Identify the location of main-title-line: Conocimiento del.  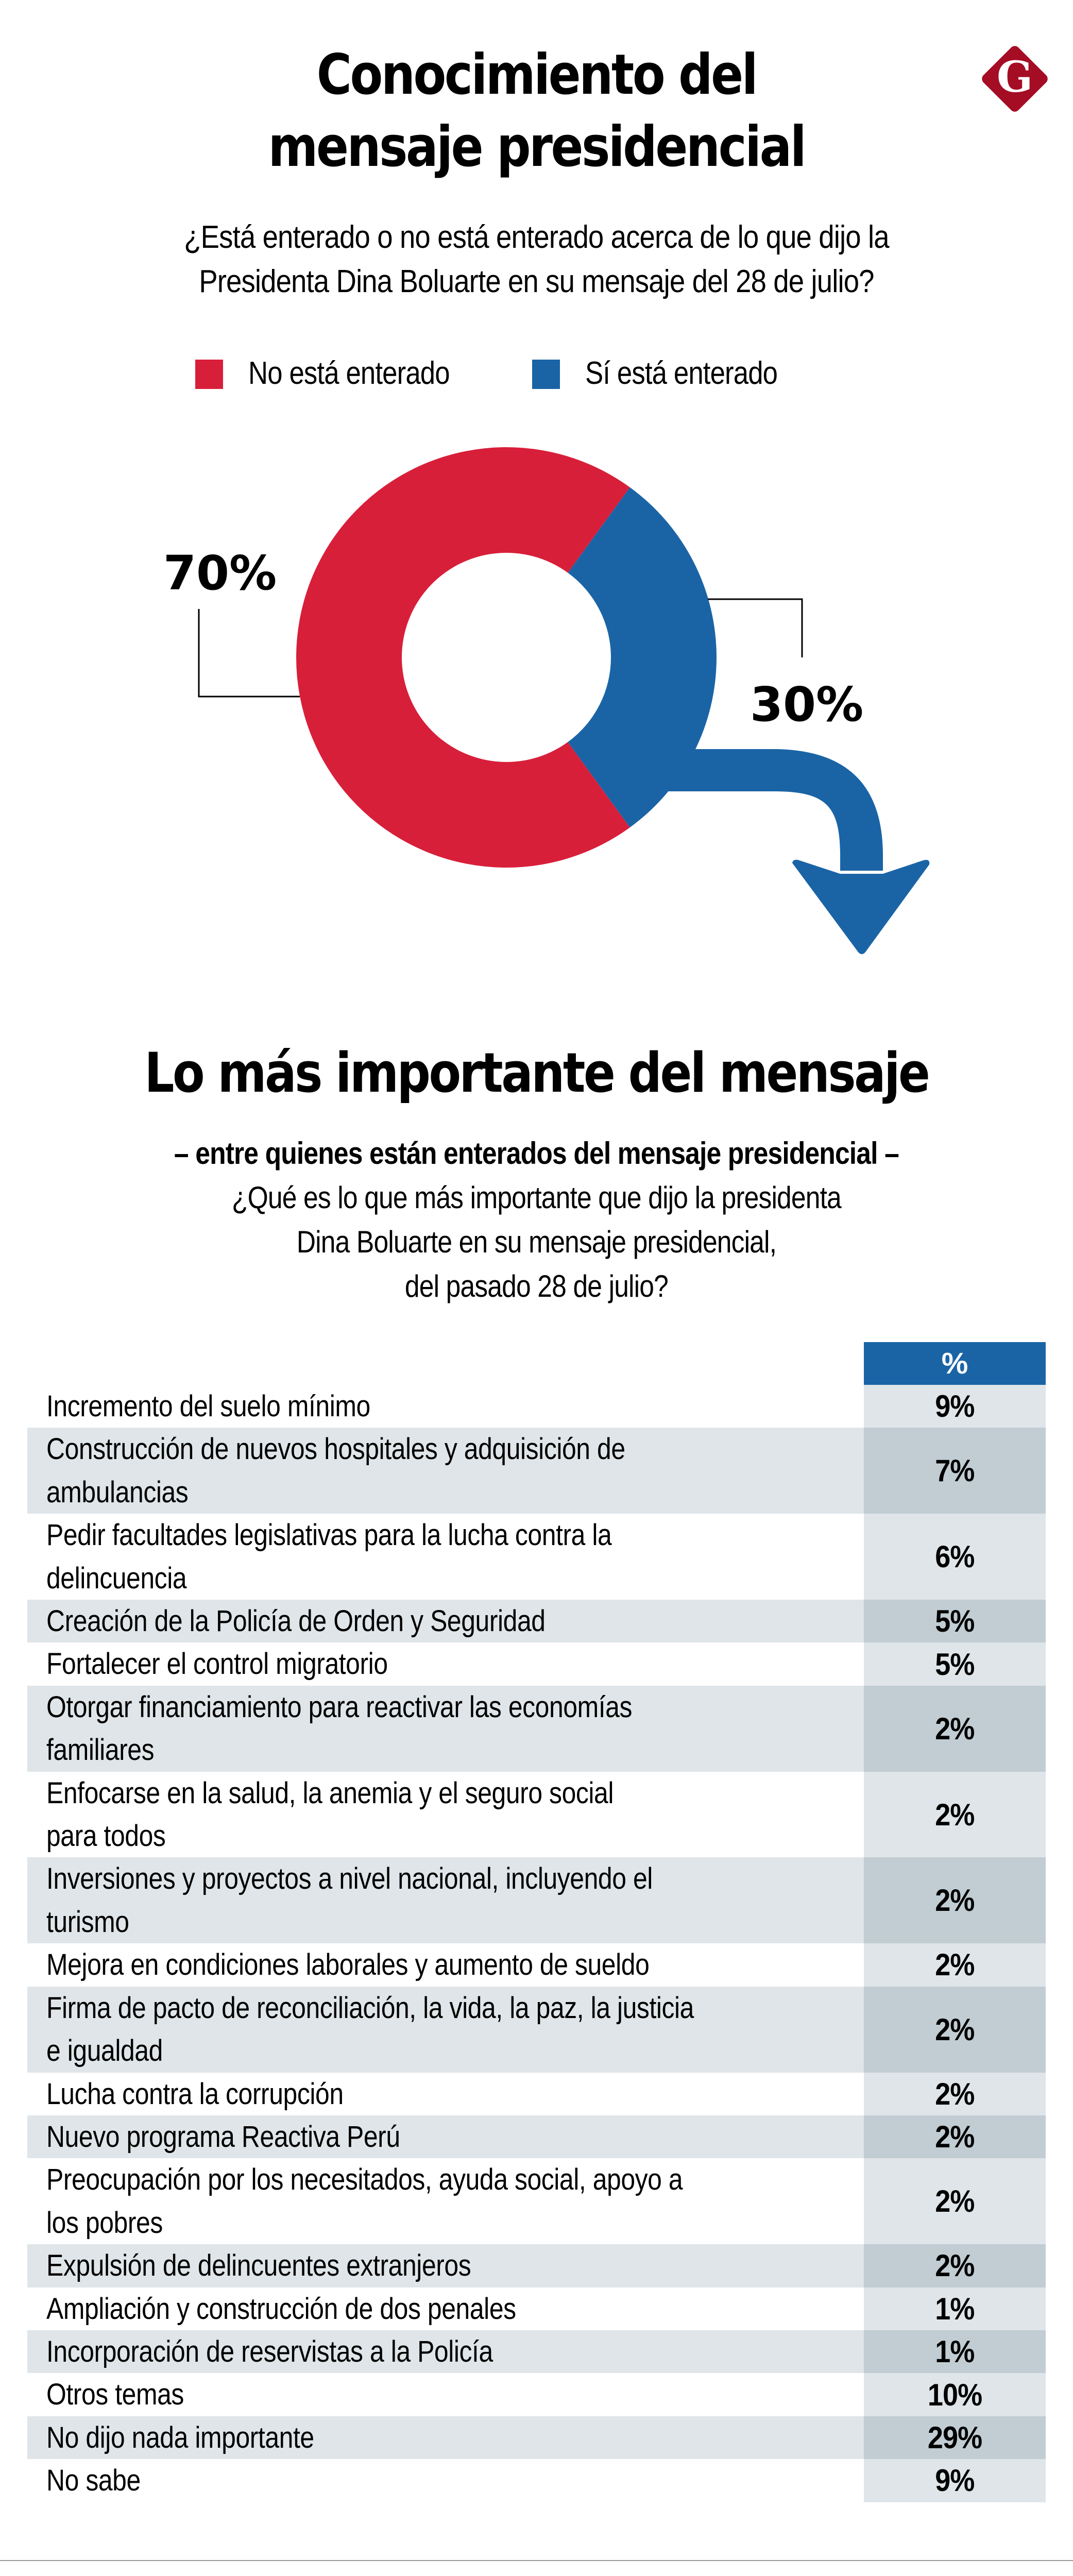
(537, 75).